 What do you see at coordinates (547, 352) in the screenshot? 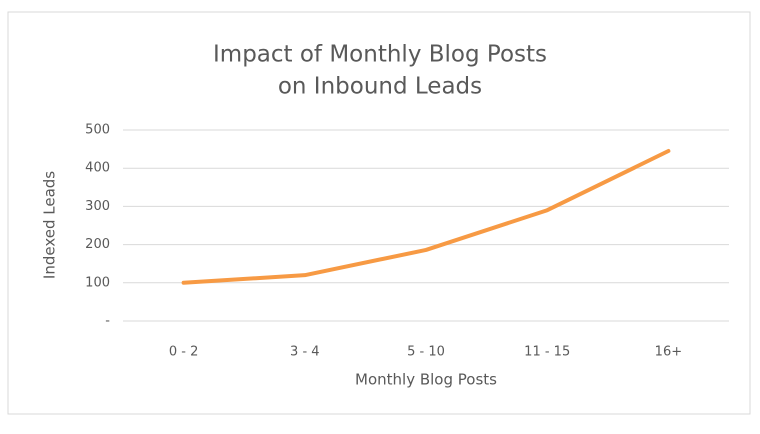
I see `x-tick-label: 11 - 15` at bounding box center [547, 352].